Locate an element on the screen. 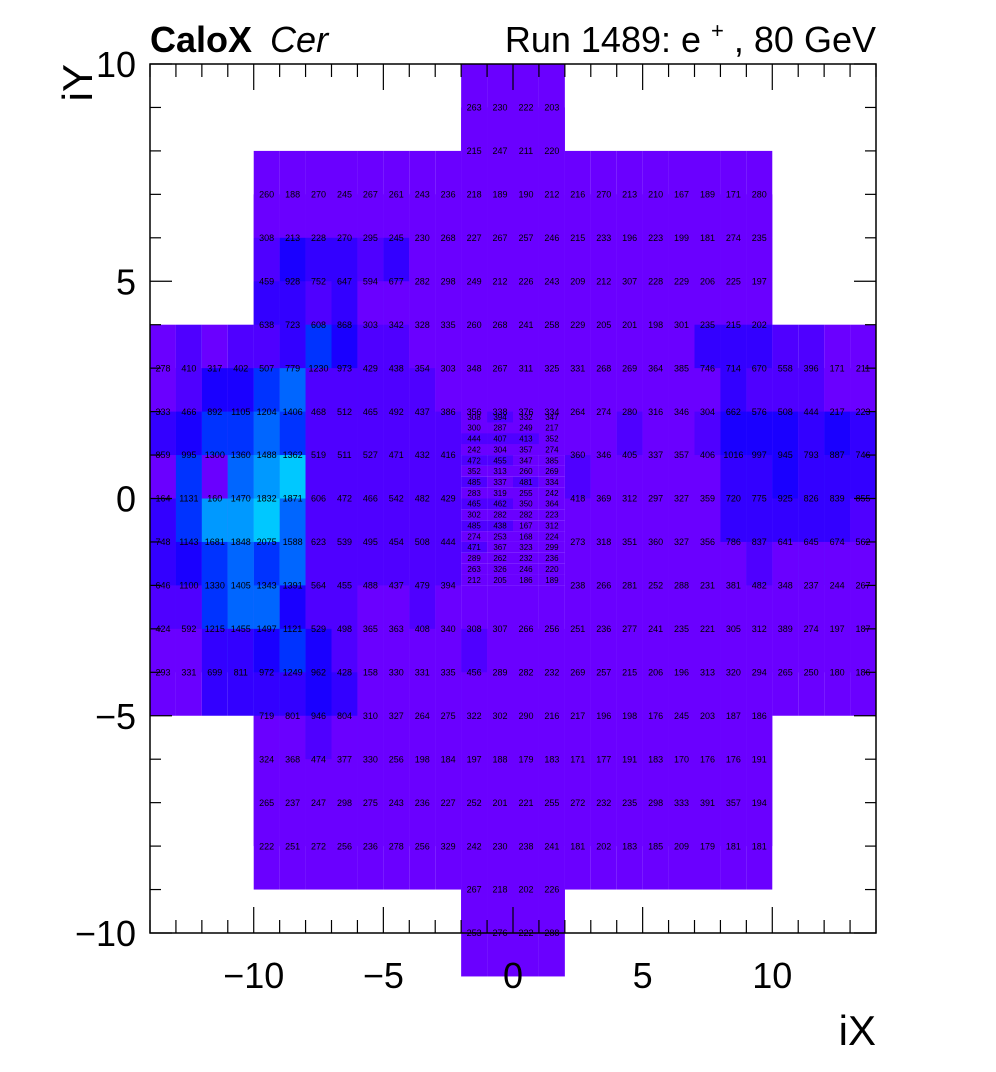  cell-value-label: 1488 is located at coordinates (267, 455).